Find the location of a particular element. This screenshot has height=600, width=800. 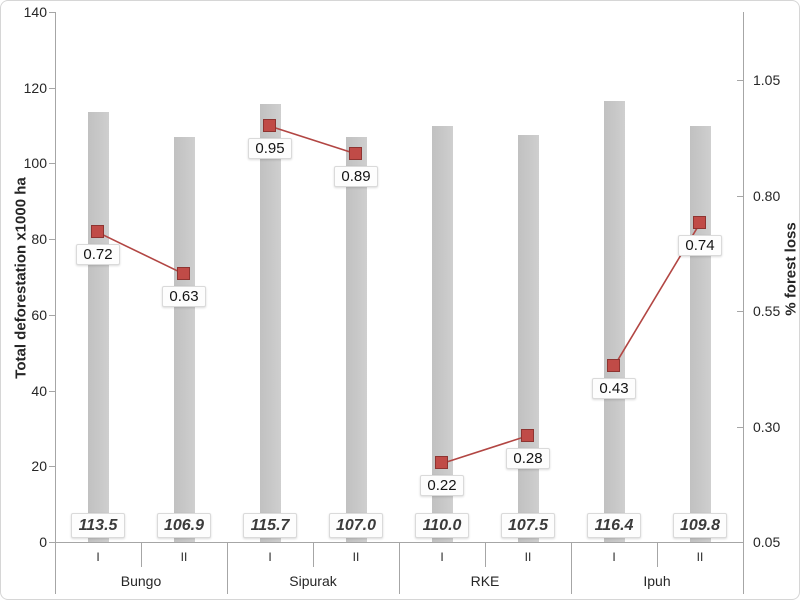

marker-value-label-ipuh-i: 0.43 is located at coordinates (614, 389).